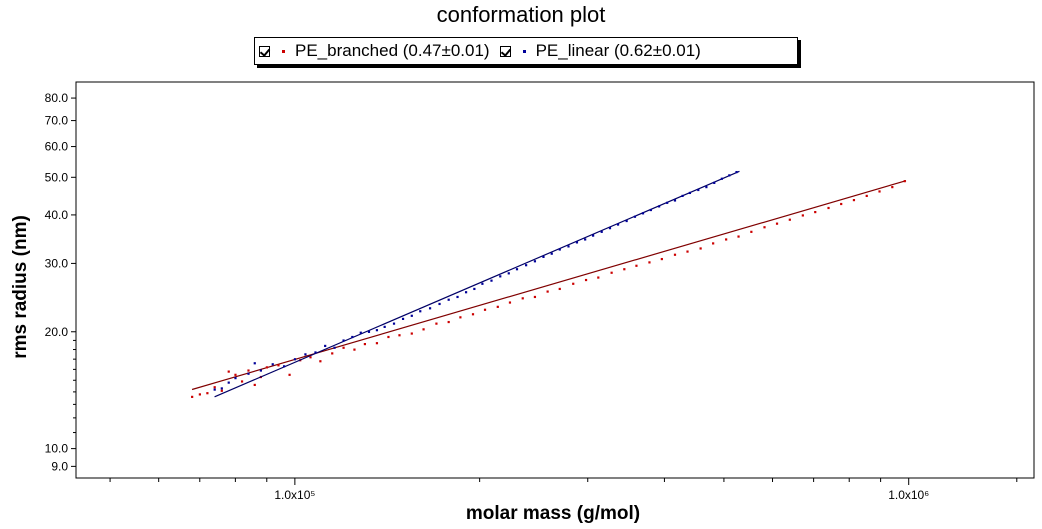 Image resolution: width=1042 pixels, height=529 pixels. I want to click on y-tick-label: 50.0, so click(57, 177).